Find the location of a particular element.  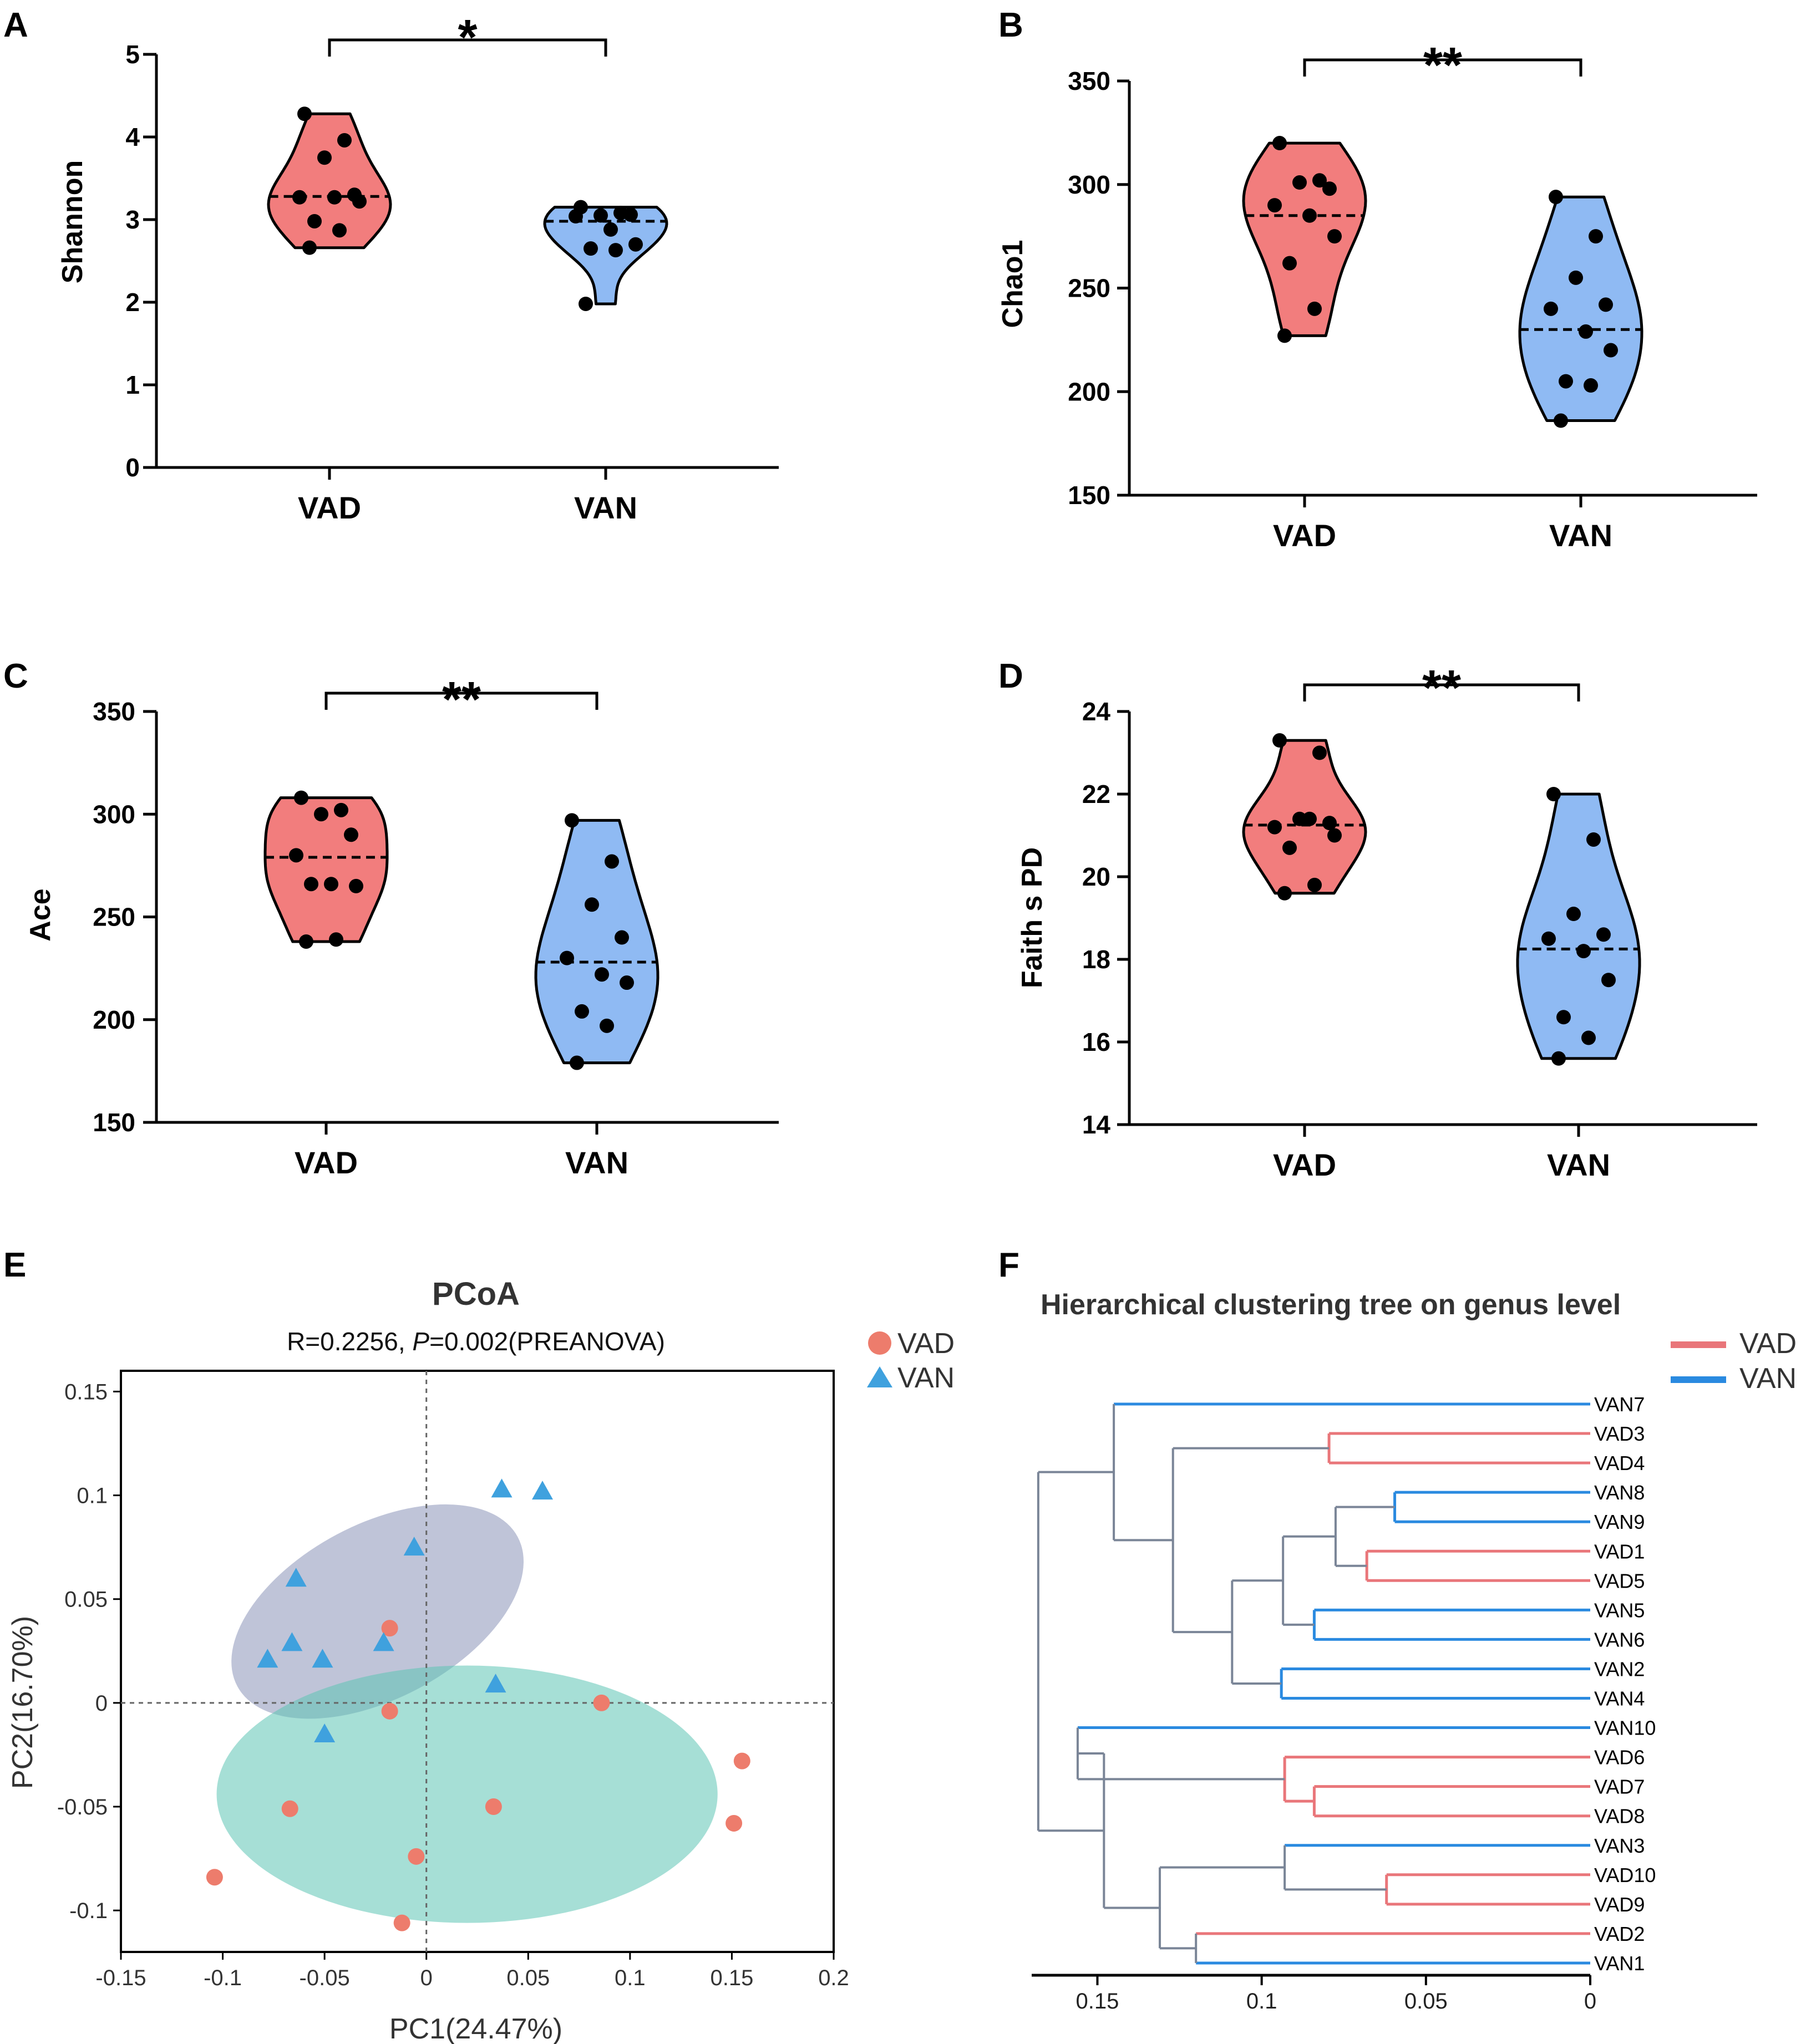

leaf-label: VAD4 is located at coordinates (1619, 1463).